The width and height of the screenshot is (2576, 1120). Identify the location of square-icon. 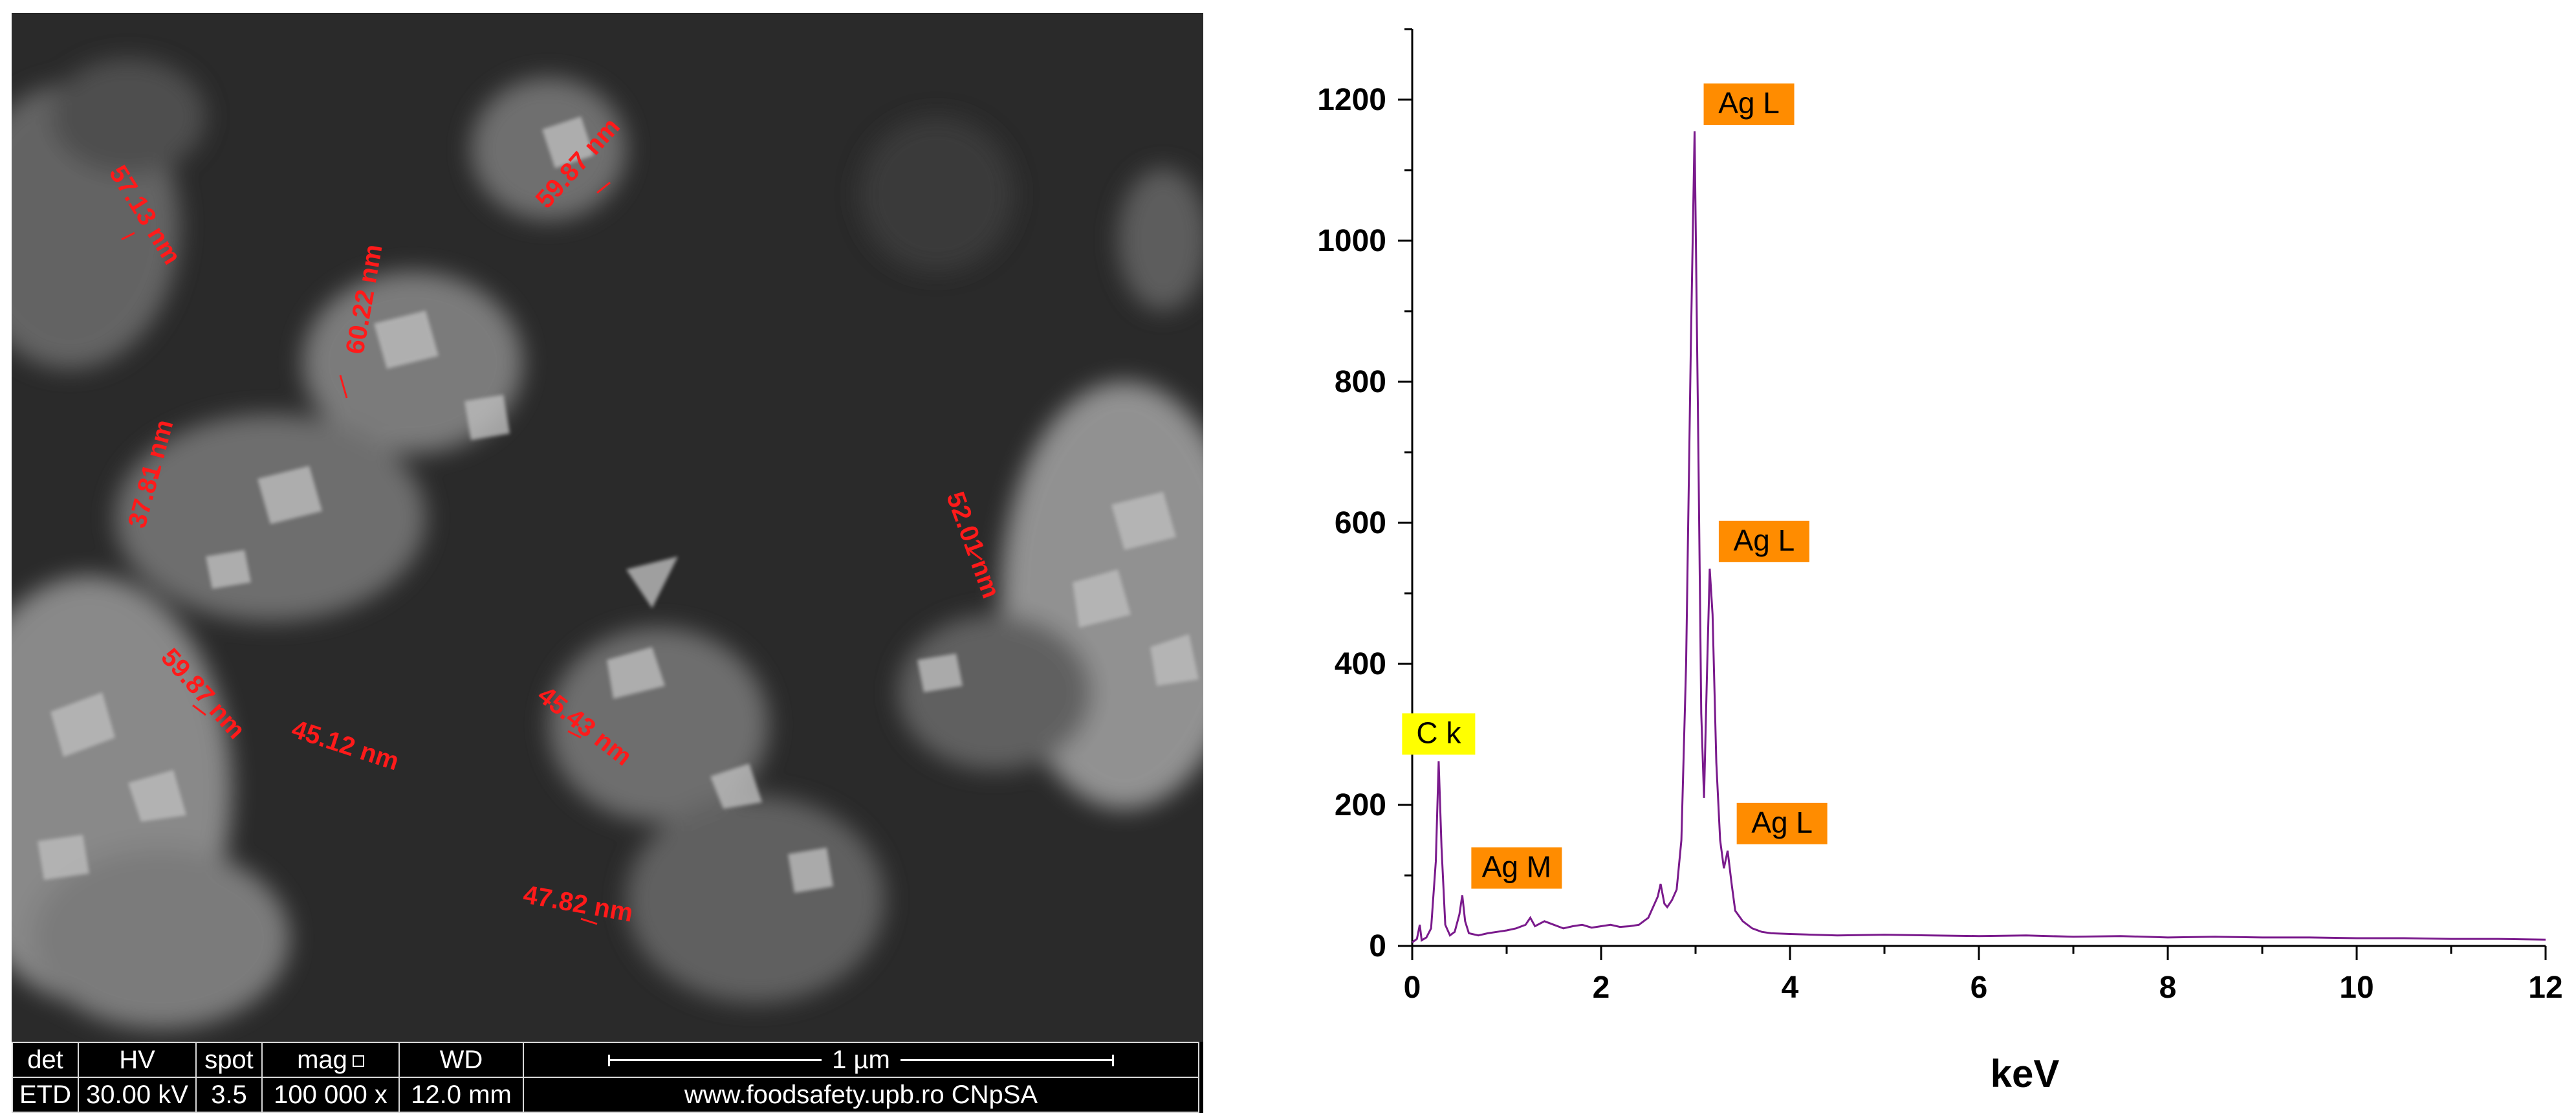
(358, 1061).